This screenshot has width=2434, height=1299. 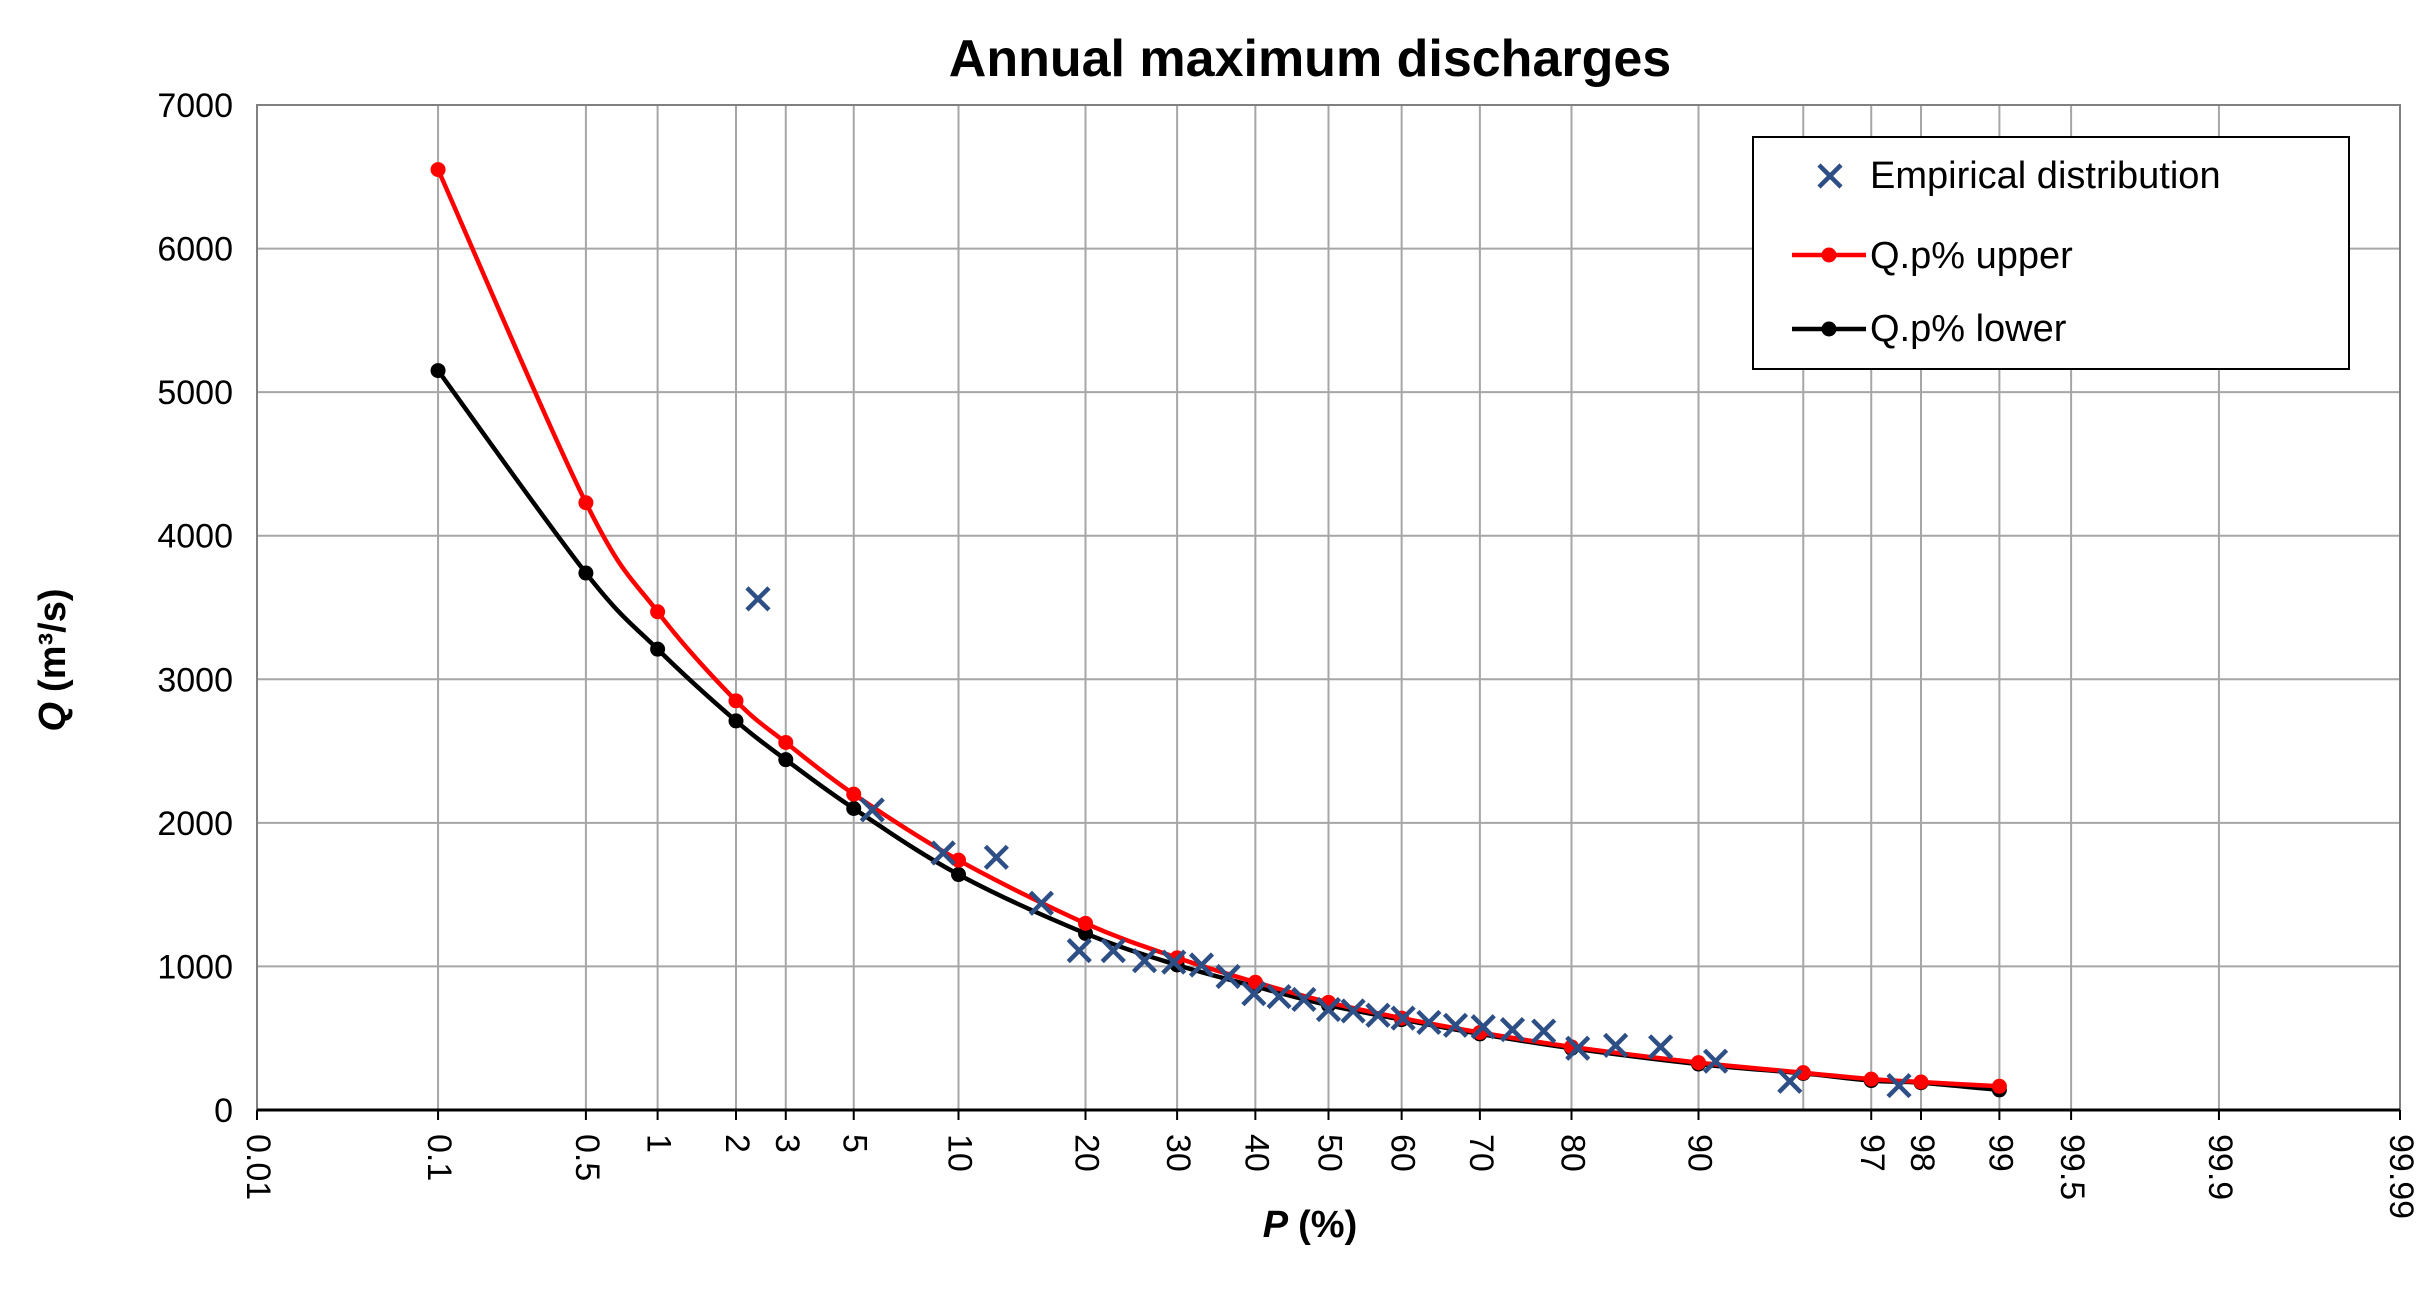 What do you see at coordinates (195, 537) in the screenshot?
I see `y-tick-label: 4000` at bounding box center [195, 537].